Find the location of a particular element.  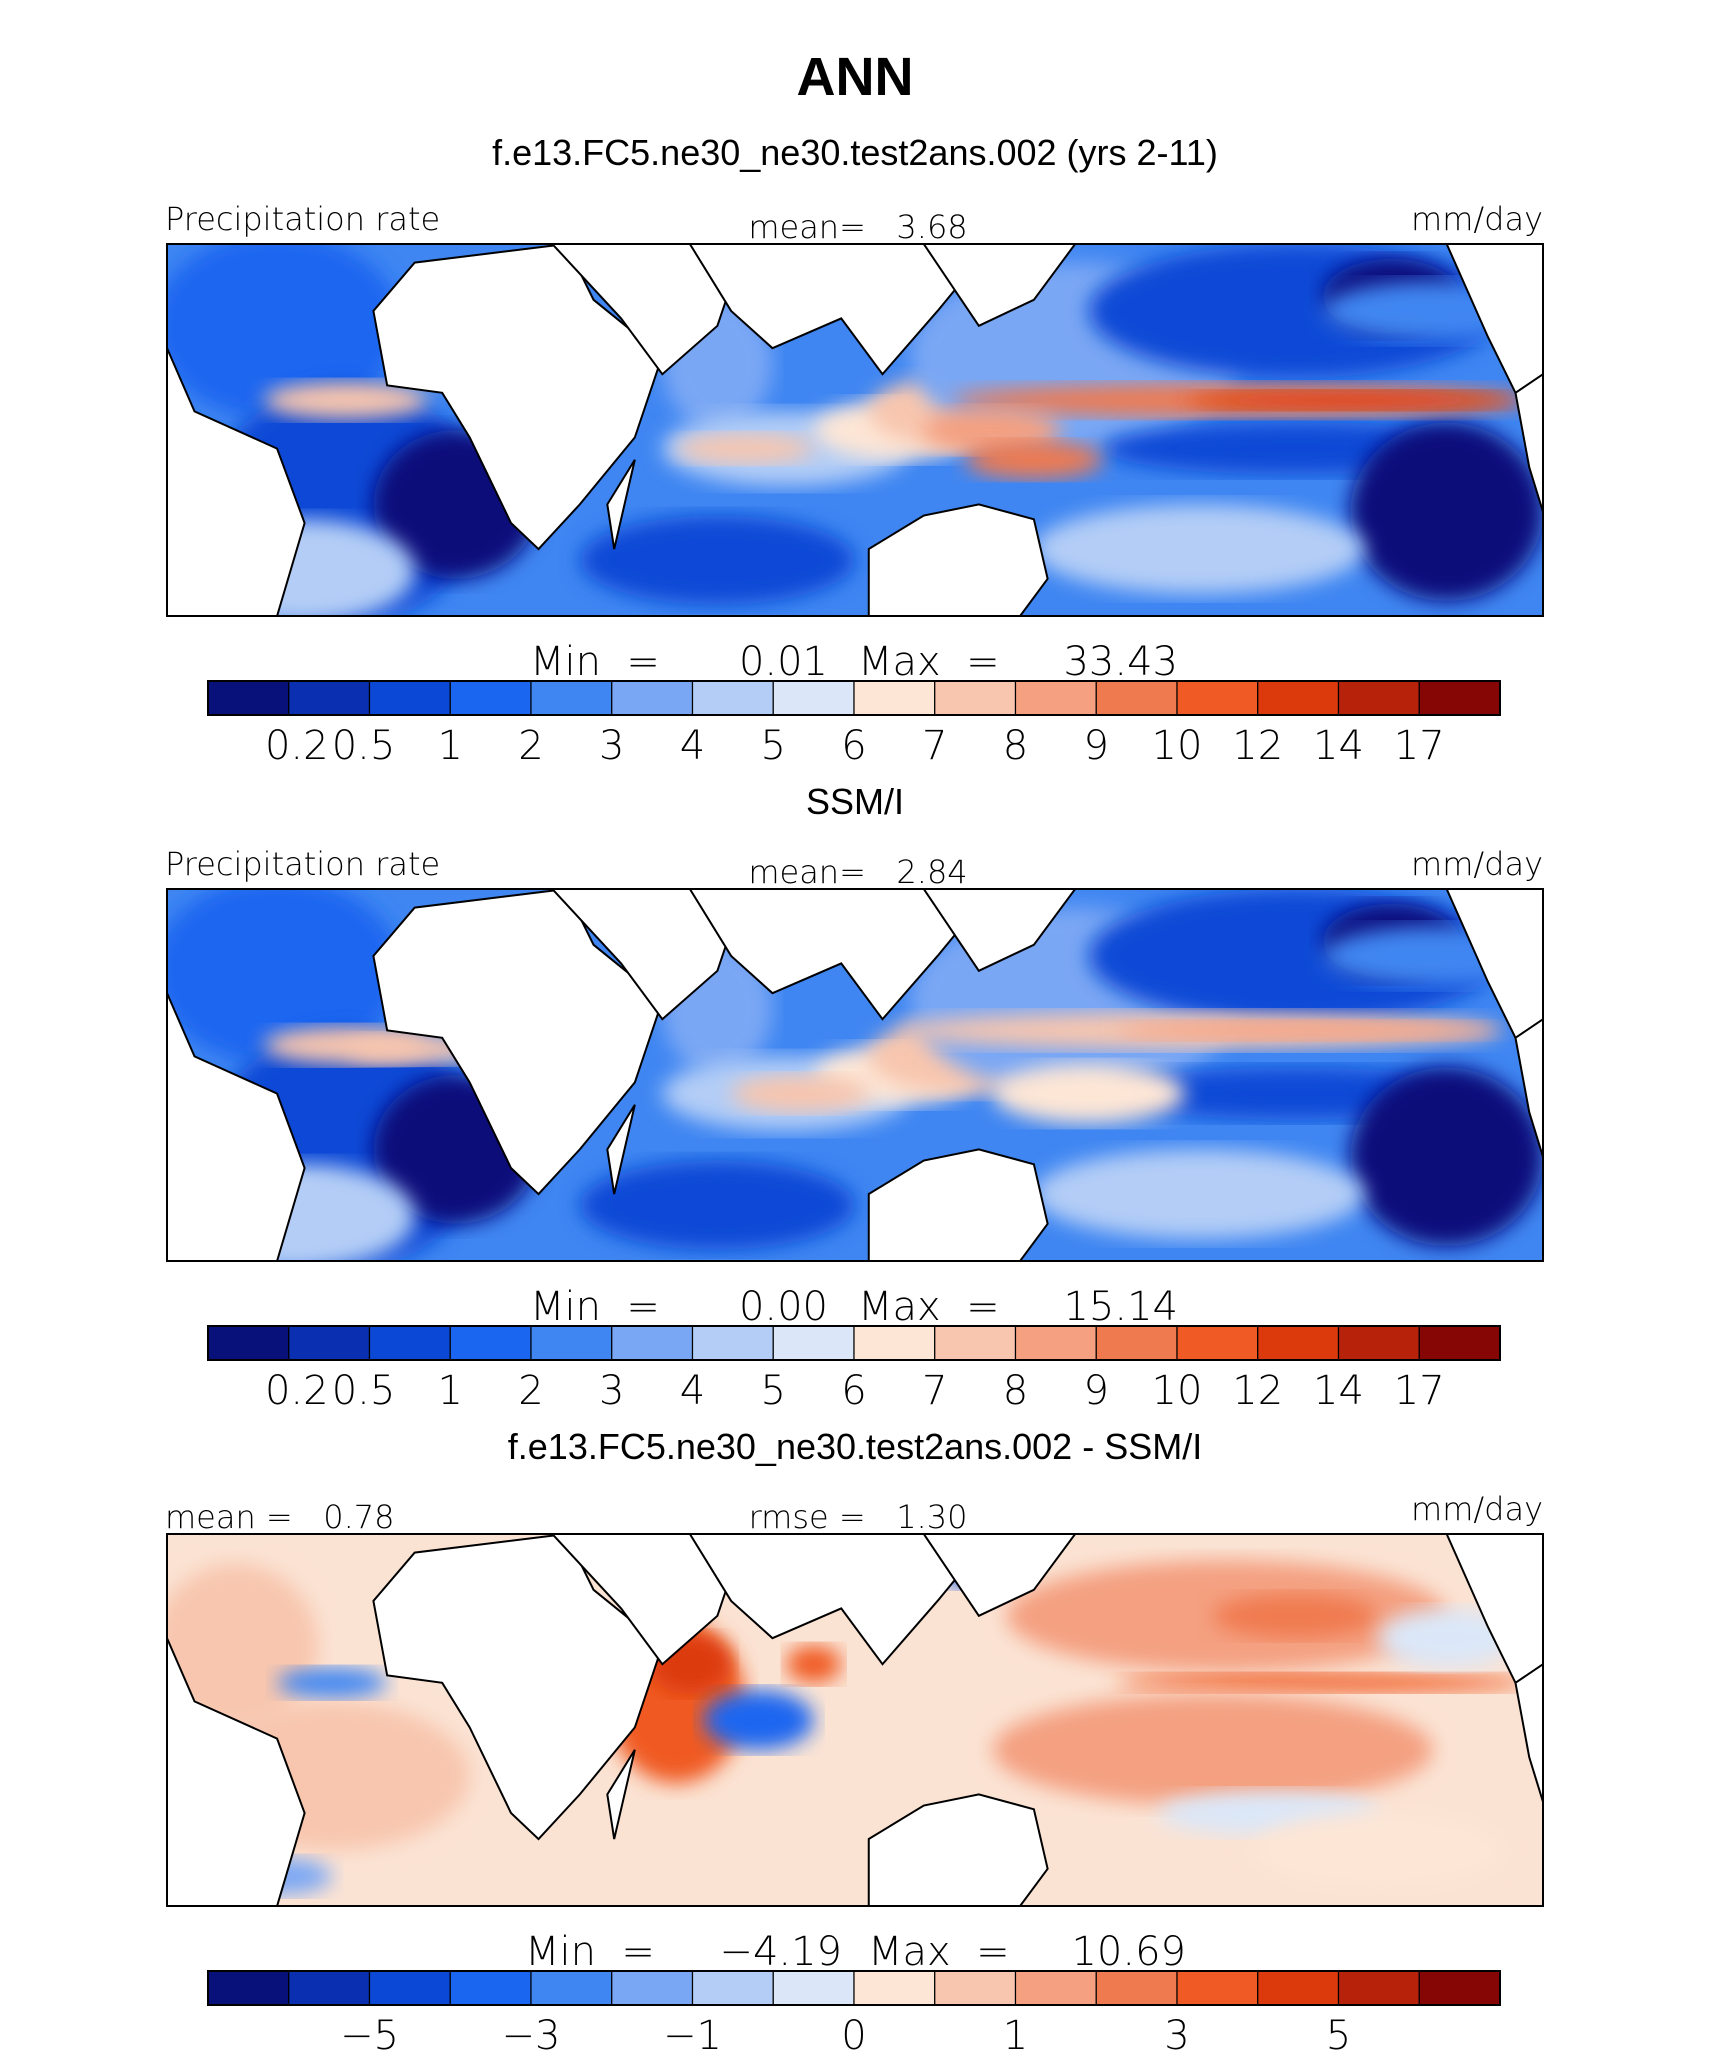

map-frame is located at coordinates (855, 430).